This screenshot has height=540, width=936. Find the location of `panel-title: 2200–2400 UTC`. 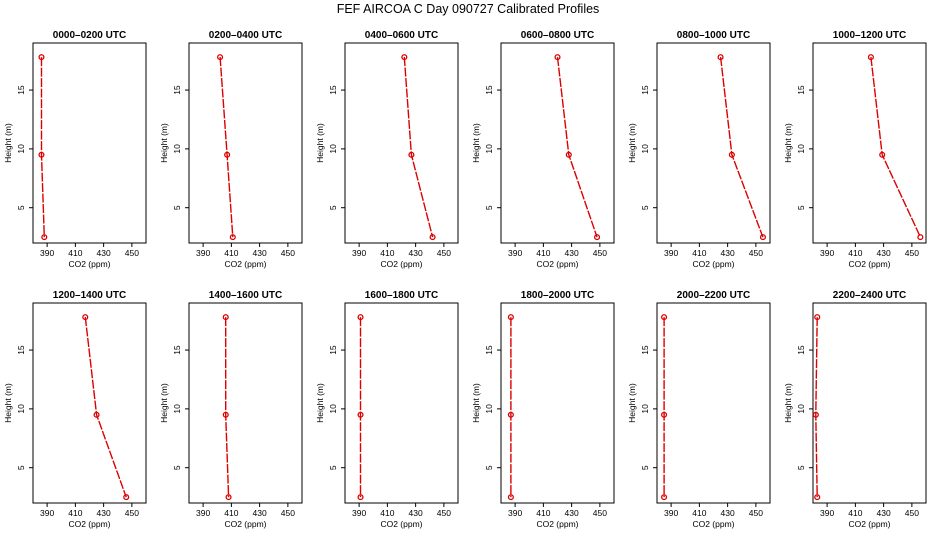

panel-title: 2200–2400 UTC is located at coordinates (869, 295).